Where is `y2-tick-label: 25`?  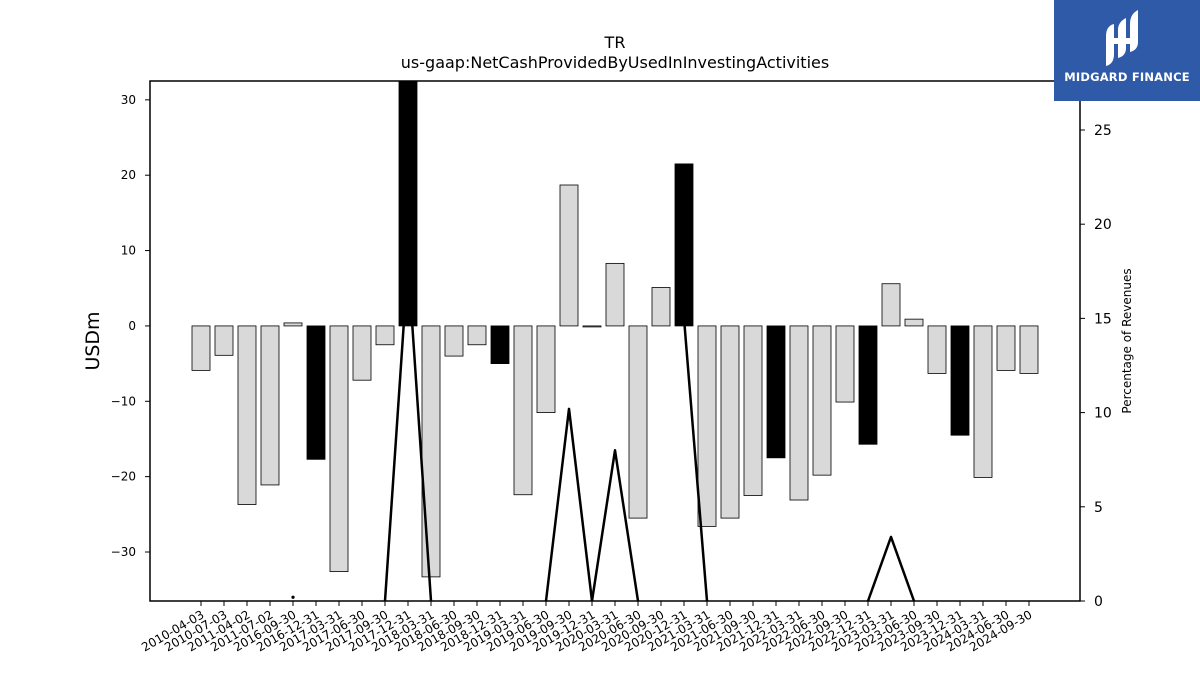
y2-tick-label: 25 is located at coordinates (1103, 131).